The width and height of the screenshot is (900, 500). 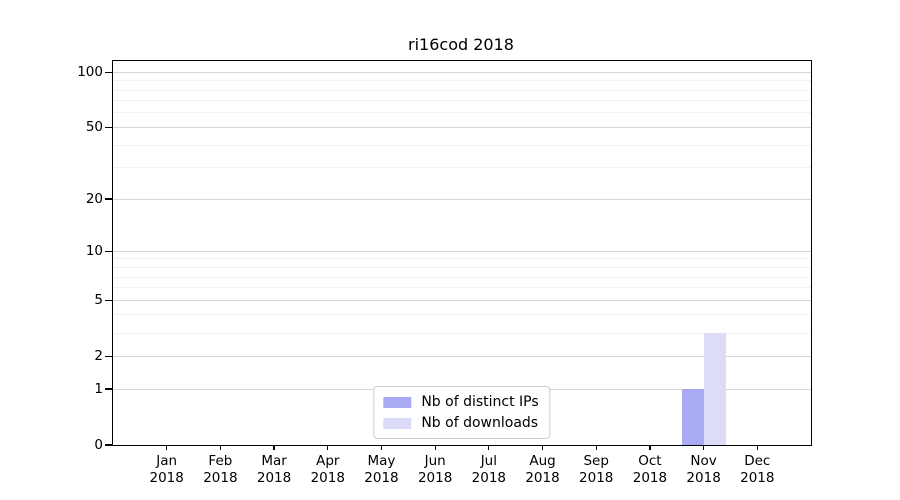 What do you see at coordinates (98, 445) in the screenshot?
I see `y-tick-label: 0` at bounding box center [98, 445].